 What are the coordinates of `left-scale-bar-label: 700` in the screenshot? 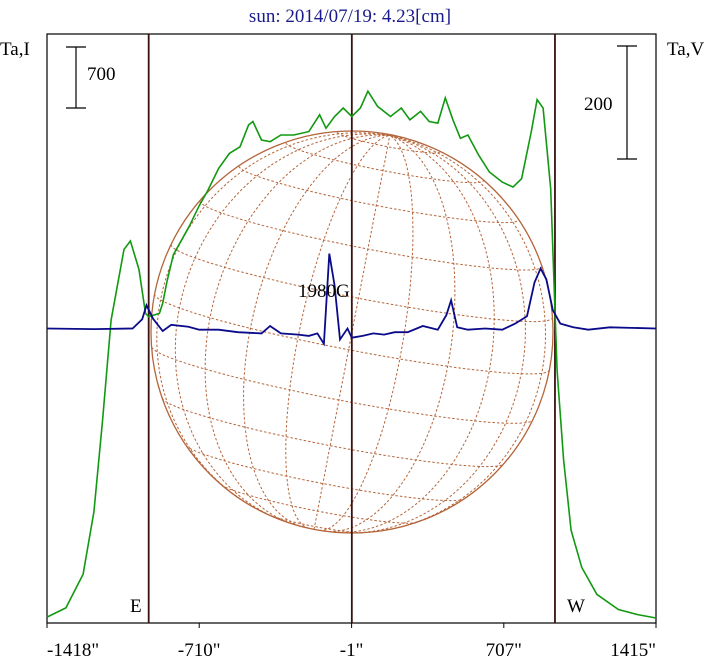 It's located at (101, 74).